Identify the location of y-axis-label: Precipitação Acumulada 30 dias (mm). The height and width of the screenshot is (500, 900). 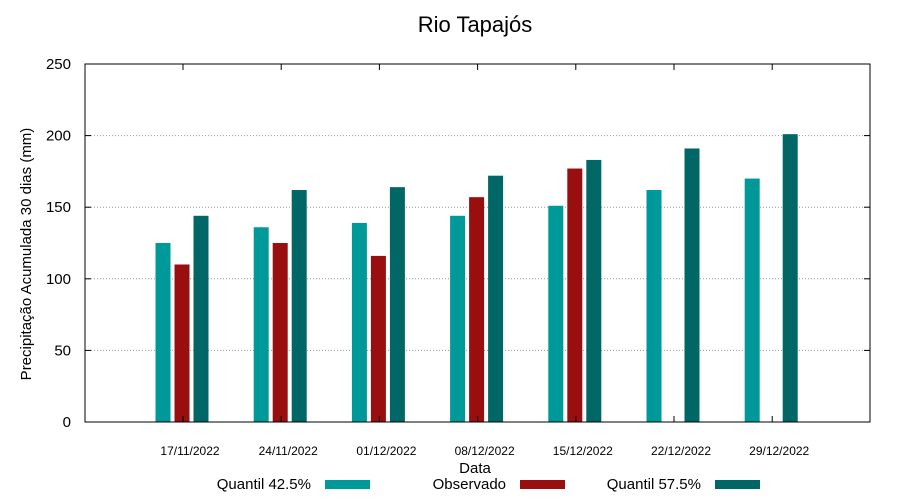
(26, 254).